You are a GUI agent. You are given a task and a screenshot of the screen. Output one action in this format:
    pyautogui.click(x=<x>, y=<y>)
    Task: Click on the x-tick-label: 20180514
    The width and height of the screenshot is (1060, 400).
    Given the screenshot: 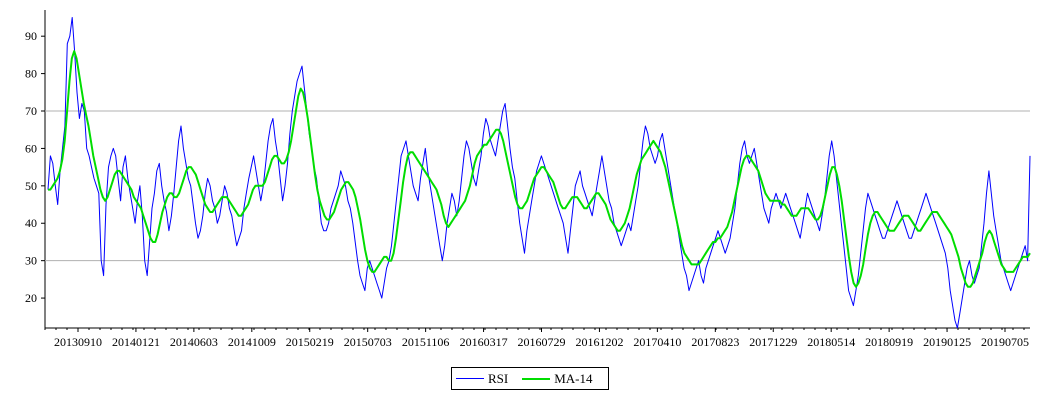 What is the action you would take?
    pyautogui.click(x=831, y=342)
    